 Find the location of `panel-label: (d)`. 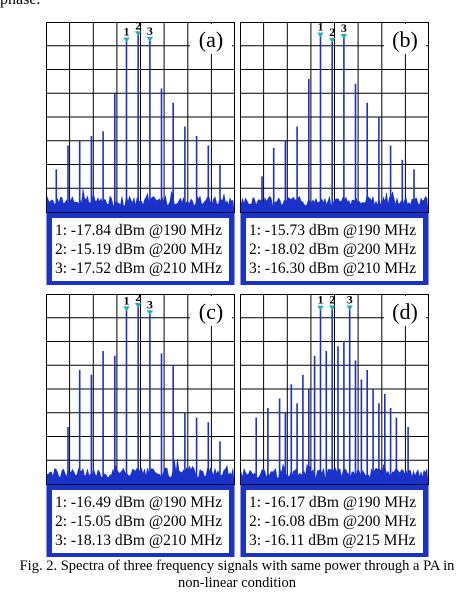

panel-label: (d) is located at coordinates (405, 311).